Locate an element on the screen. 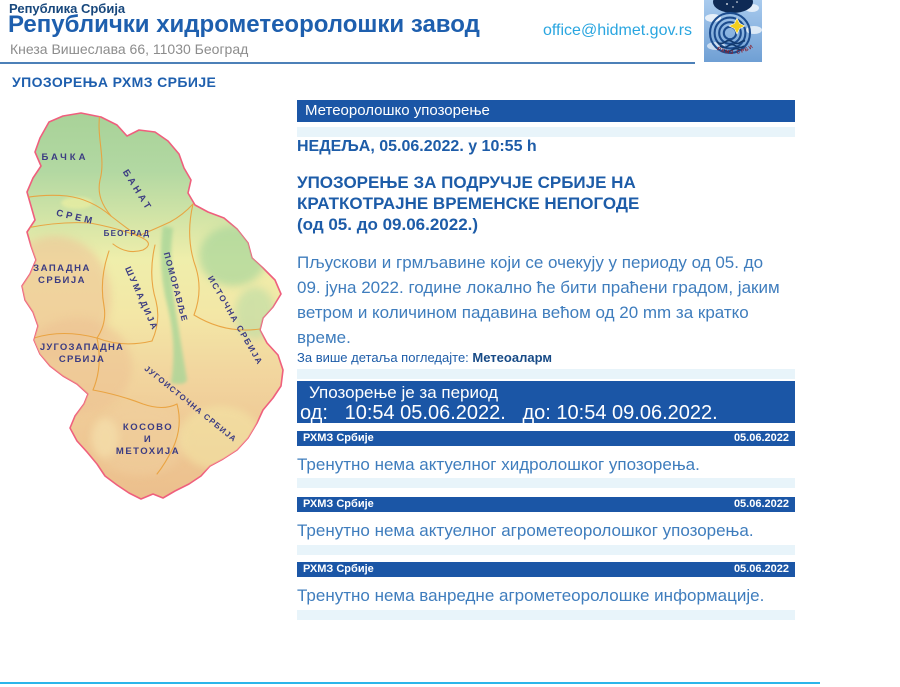 This screenshot has height=687, width=900. region-label-jugozapadna-2: СРБИЈА is located at coordinates (82, 359).